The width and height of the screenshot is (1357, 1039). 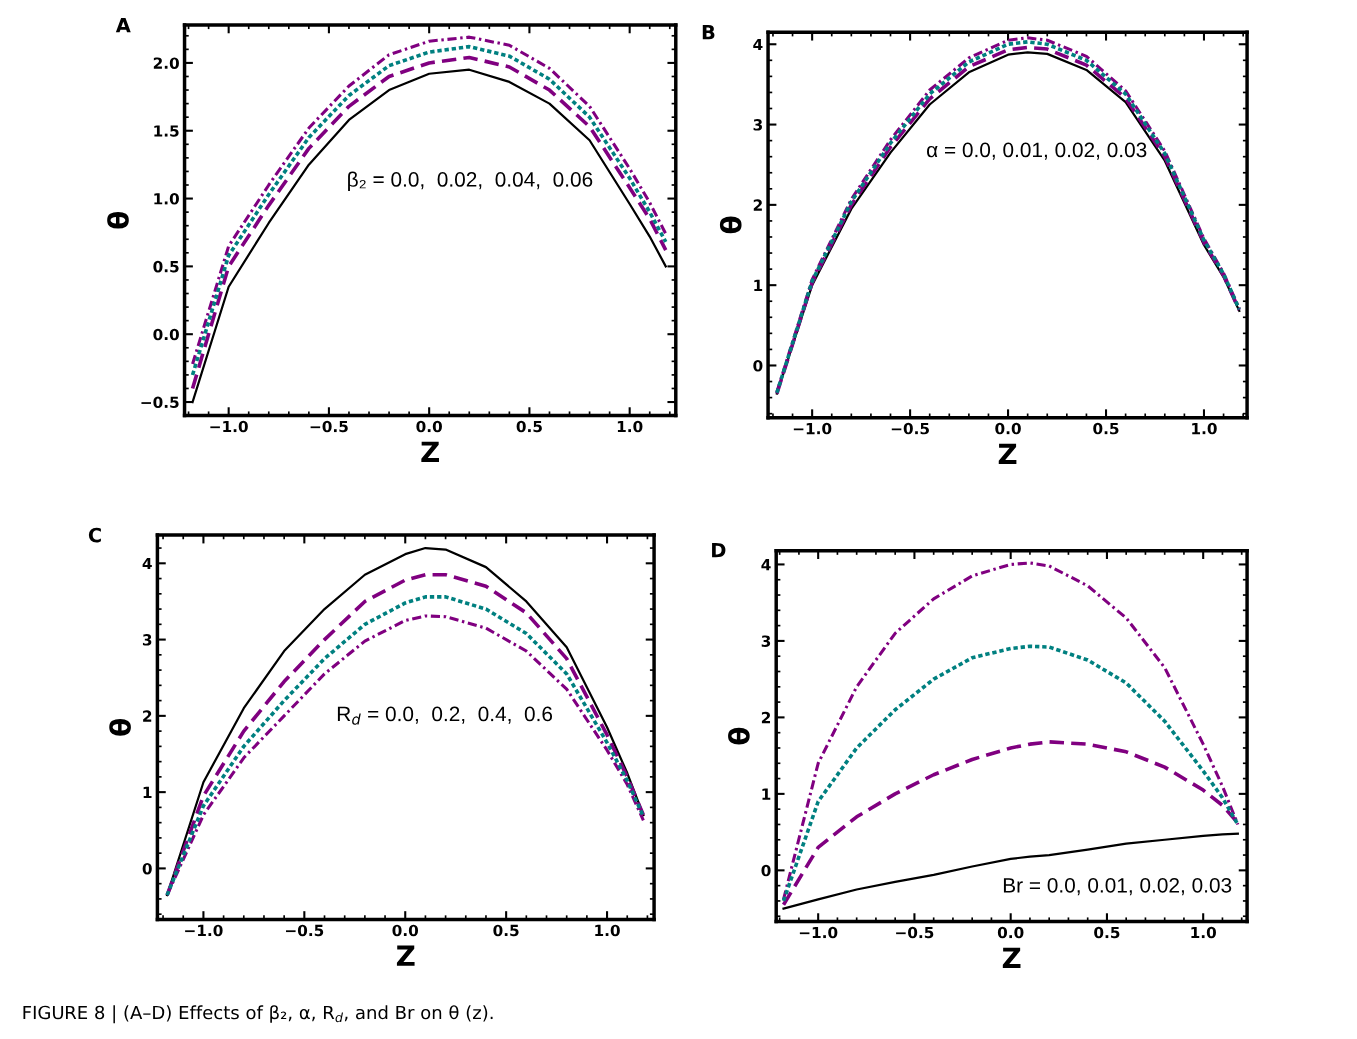 What do you see at coordinates (166, 131) in the screenshot?
I see `y-tick-label: 1.5` at bounding box center [166, 131].